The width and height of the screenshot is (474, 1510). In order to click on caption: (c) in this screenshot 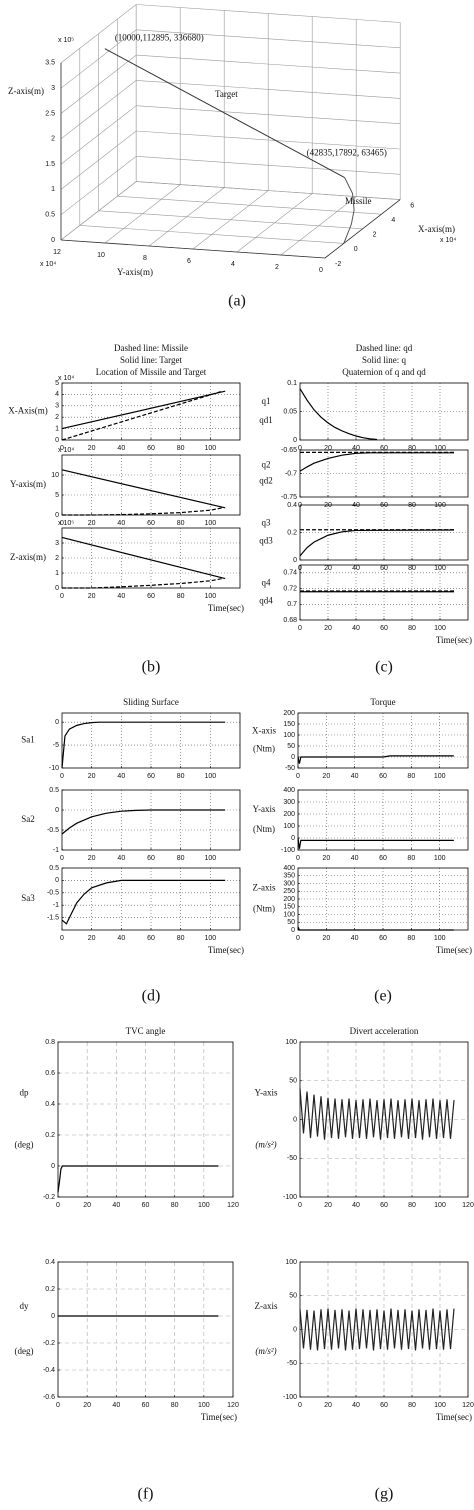, I will do `click(384, 667)`.